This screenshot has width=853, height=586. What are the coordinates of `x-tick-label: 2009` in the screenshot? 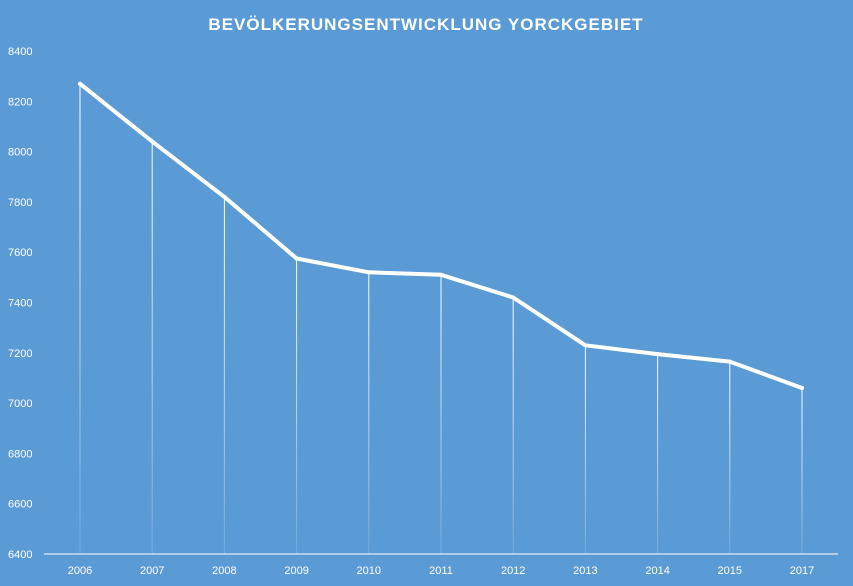 It's located at (296, 571).